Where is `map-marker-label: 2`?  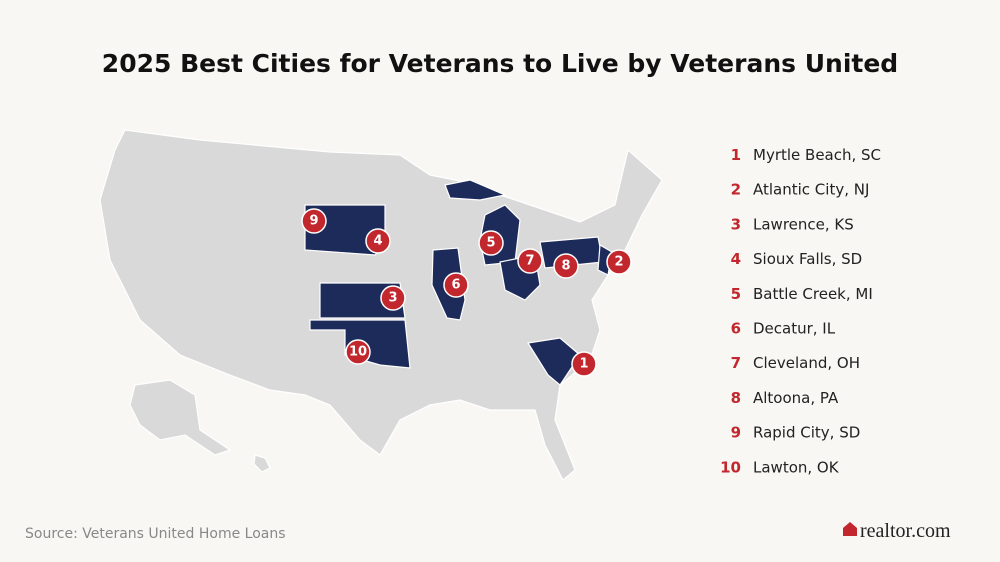
map-marker-label: 2 is located at coordinates (618, 262).